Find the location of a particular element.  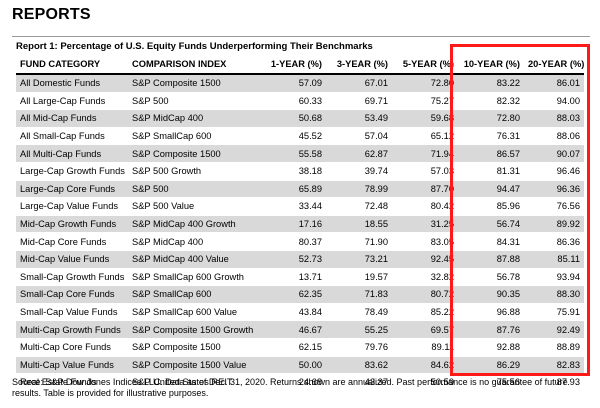

percentage-cell: 92.45 is located at coordinates (425, 259).